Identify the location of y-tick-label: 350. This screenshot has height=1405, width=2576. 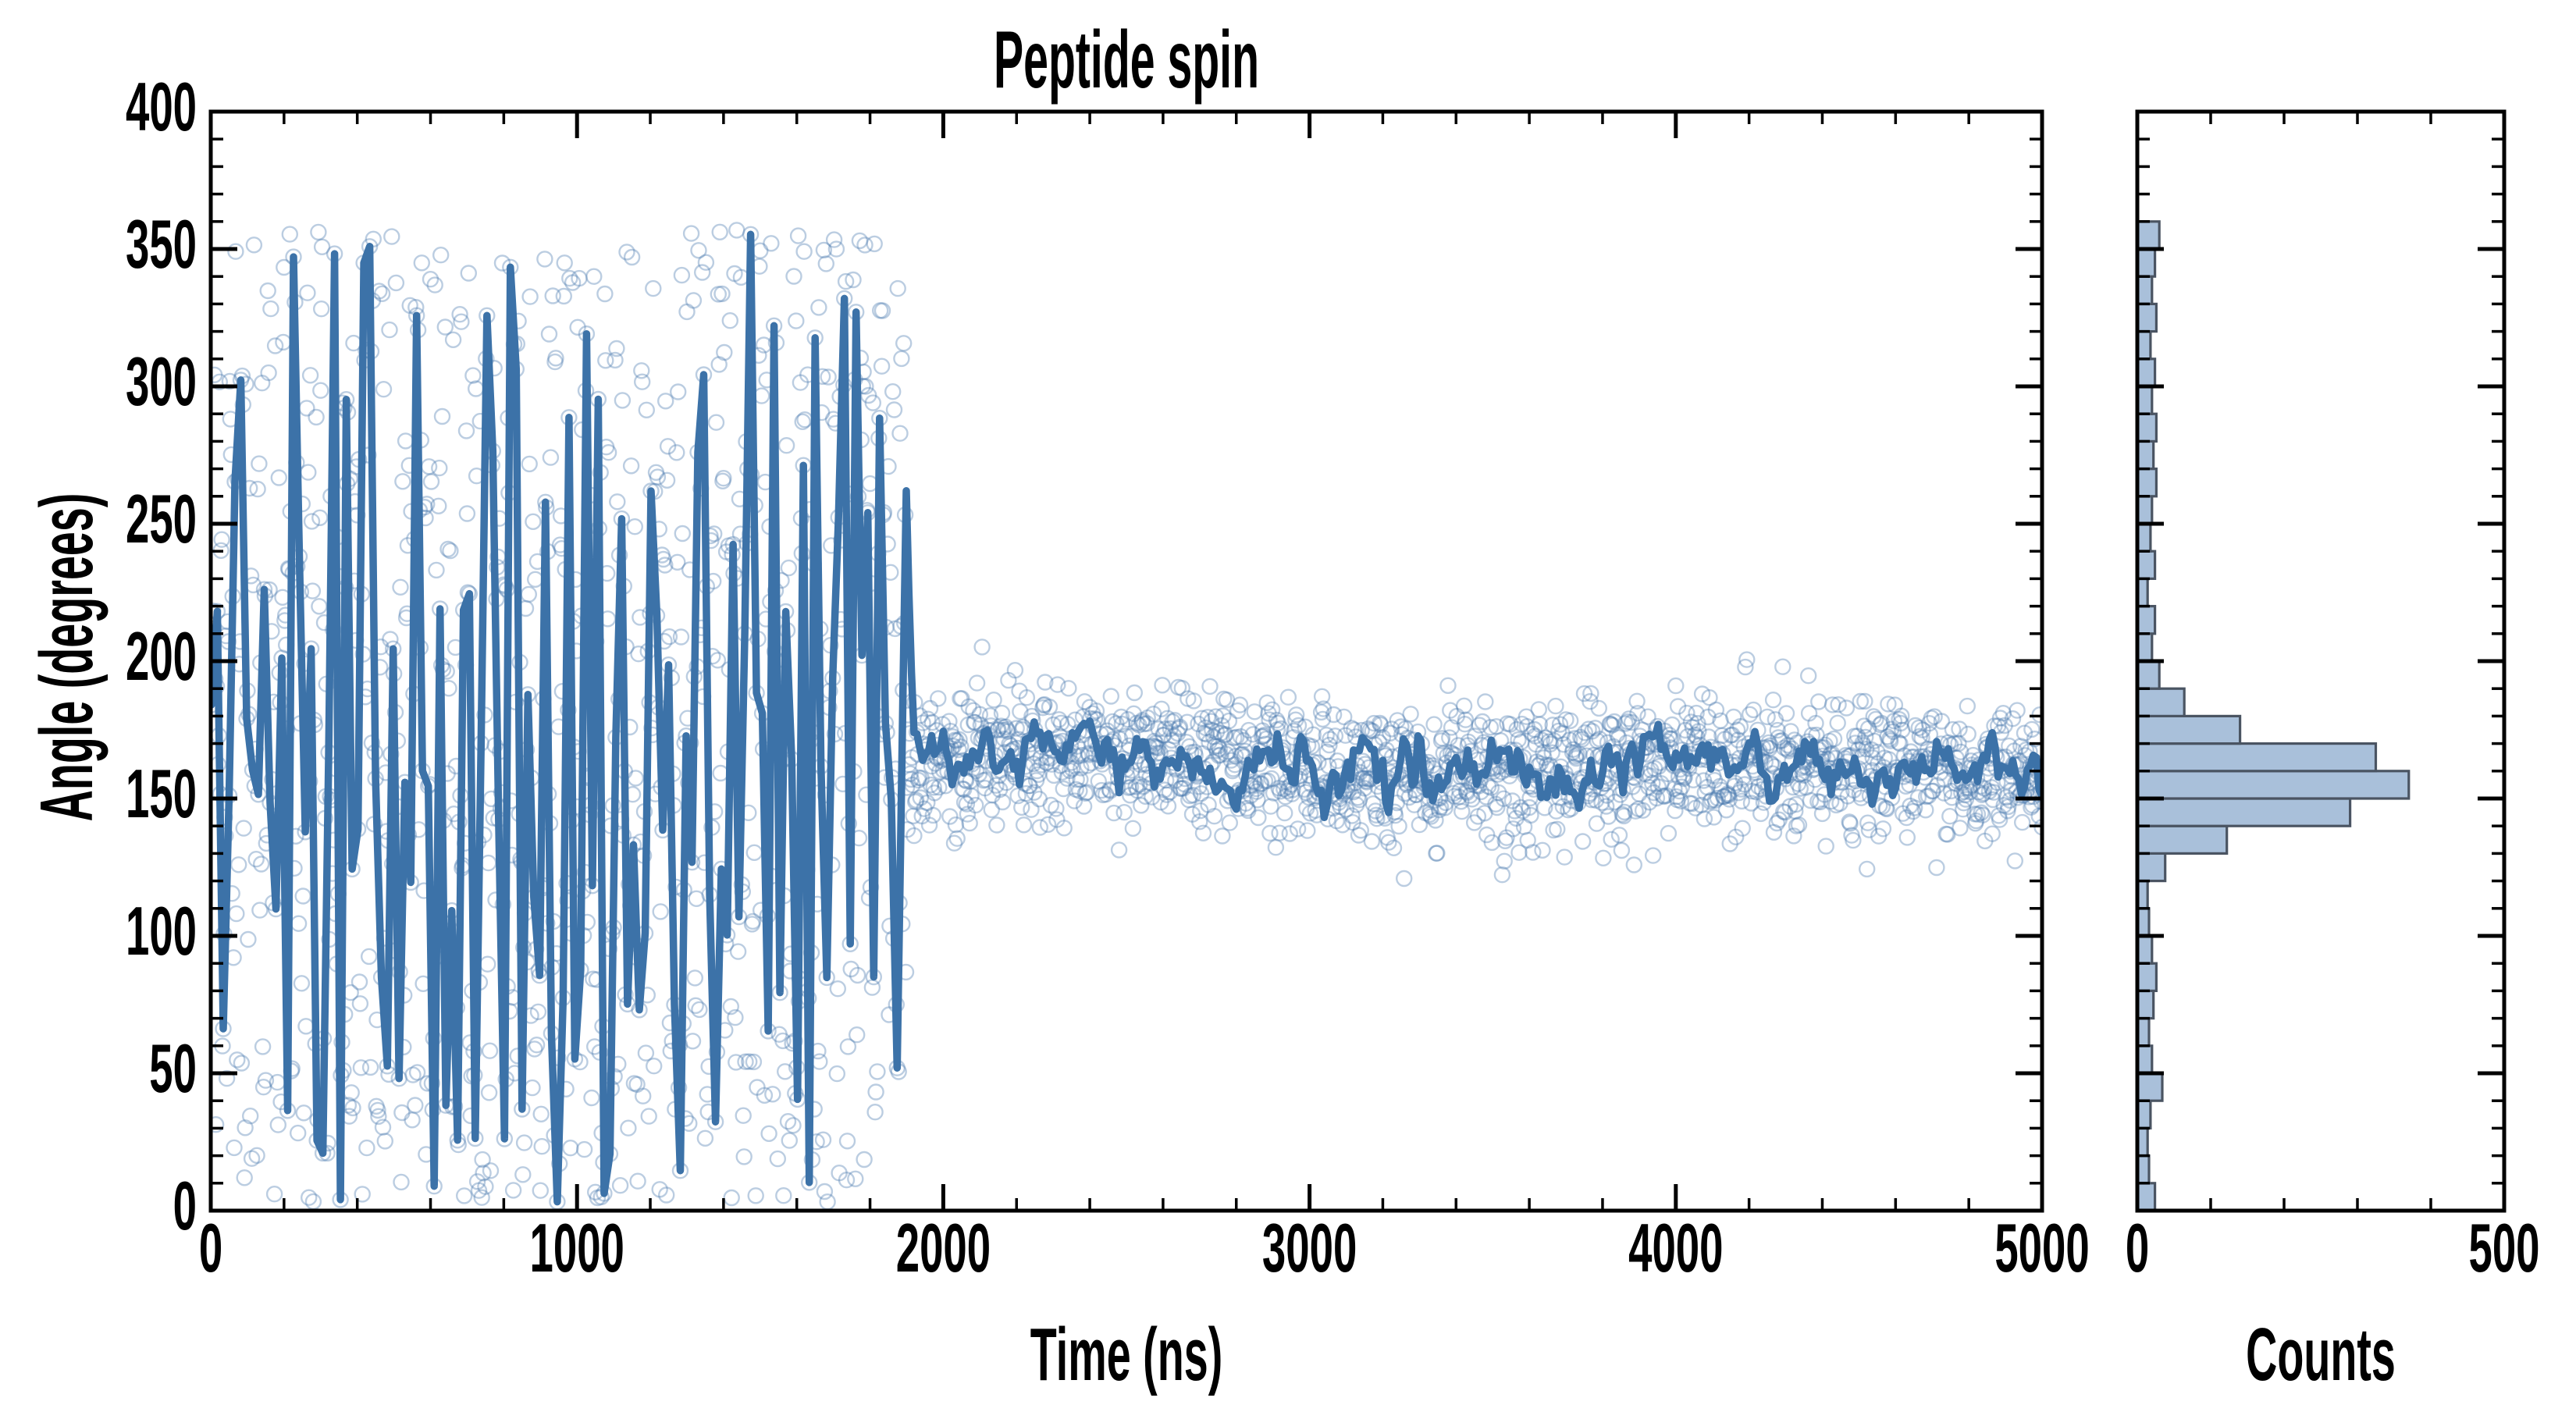
(161, 244).